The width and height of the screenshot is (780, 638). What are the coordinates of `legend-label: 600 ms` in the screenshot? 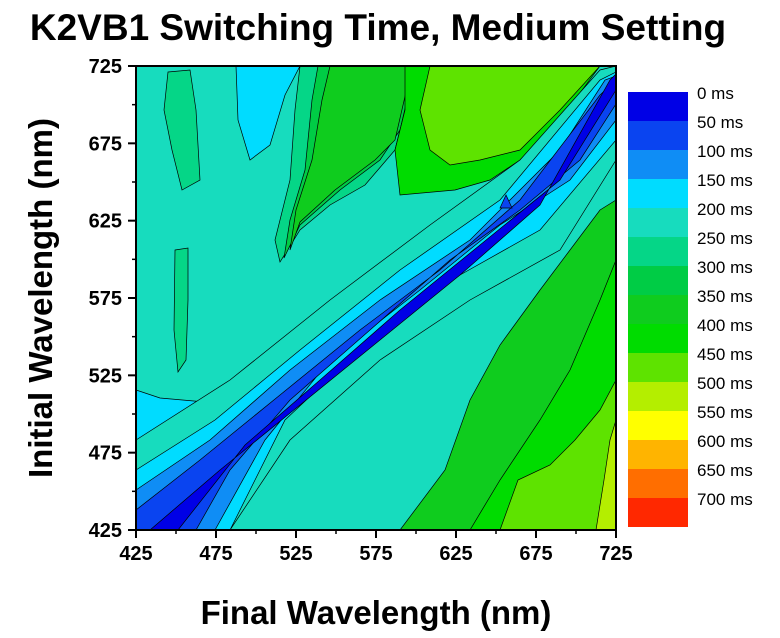 It's located at (725, 441).